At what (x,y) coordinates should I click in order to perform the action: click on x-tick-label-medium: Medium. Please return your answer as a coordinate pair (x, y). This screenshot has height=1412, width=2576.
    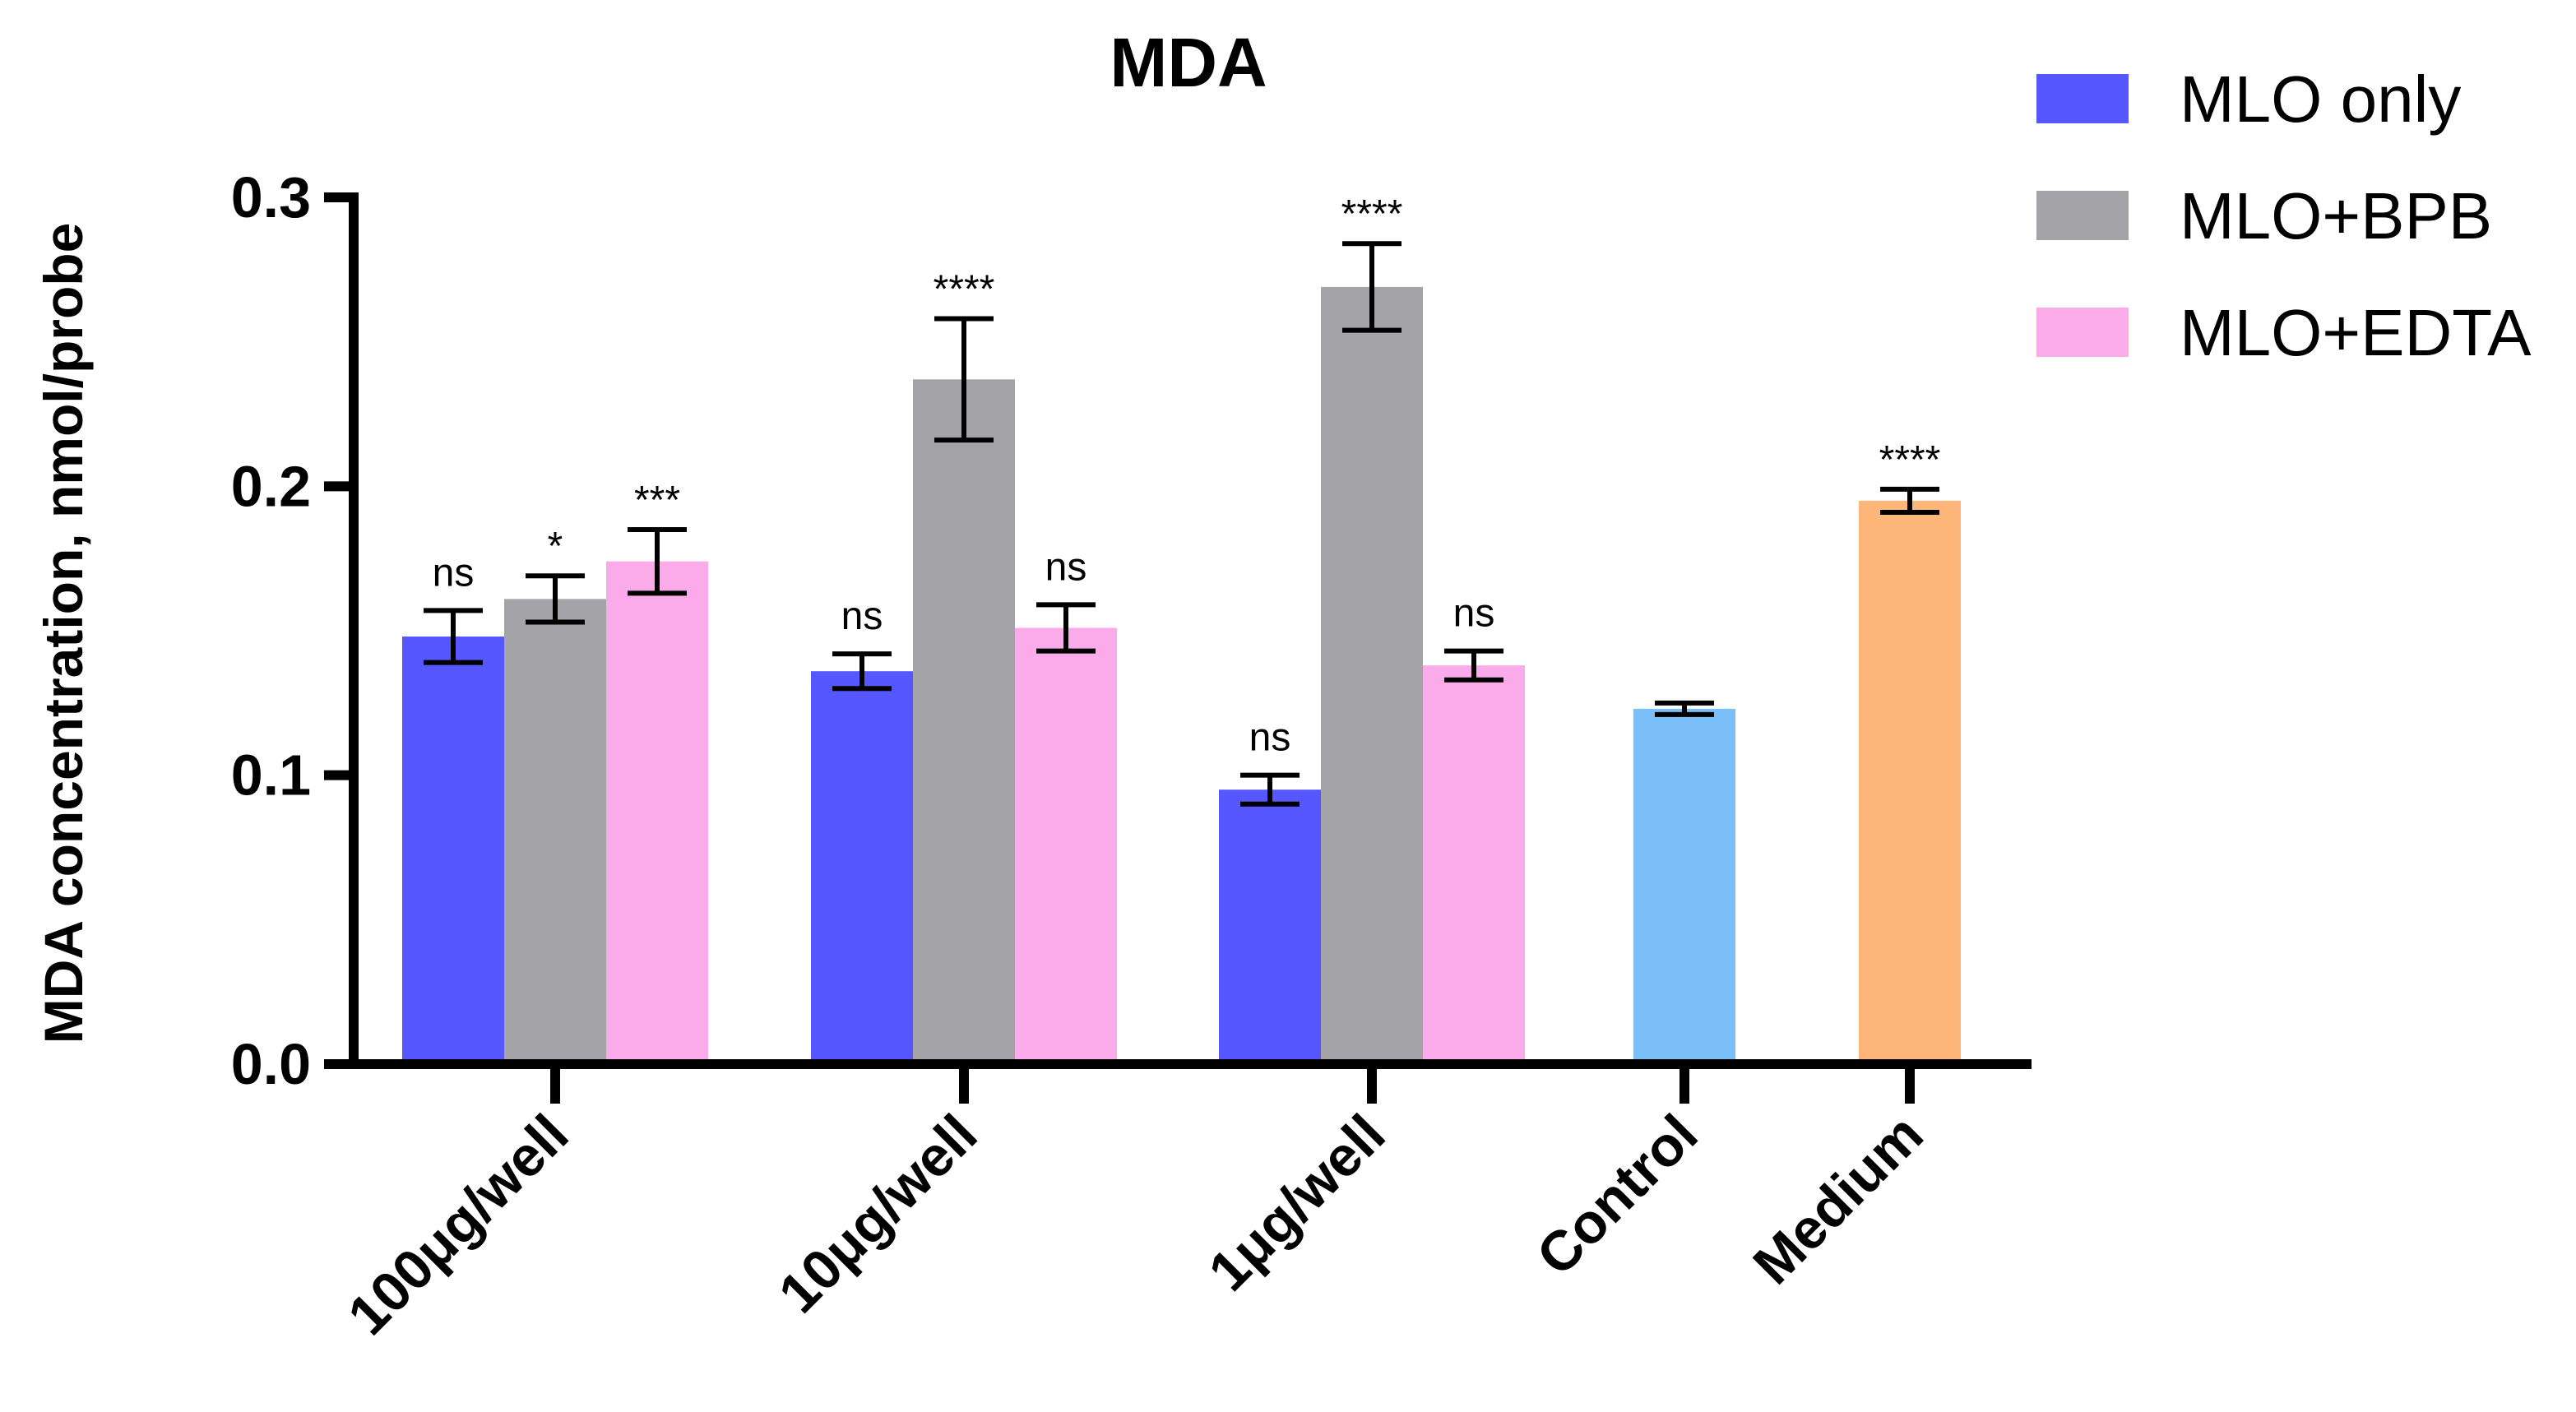
    Looking at the image, I should click on (1838, 1199).